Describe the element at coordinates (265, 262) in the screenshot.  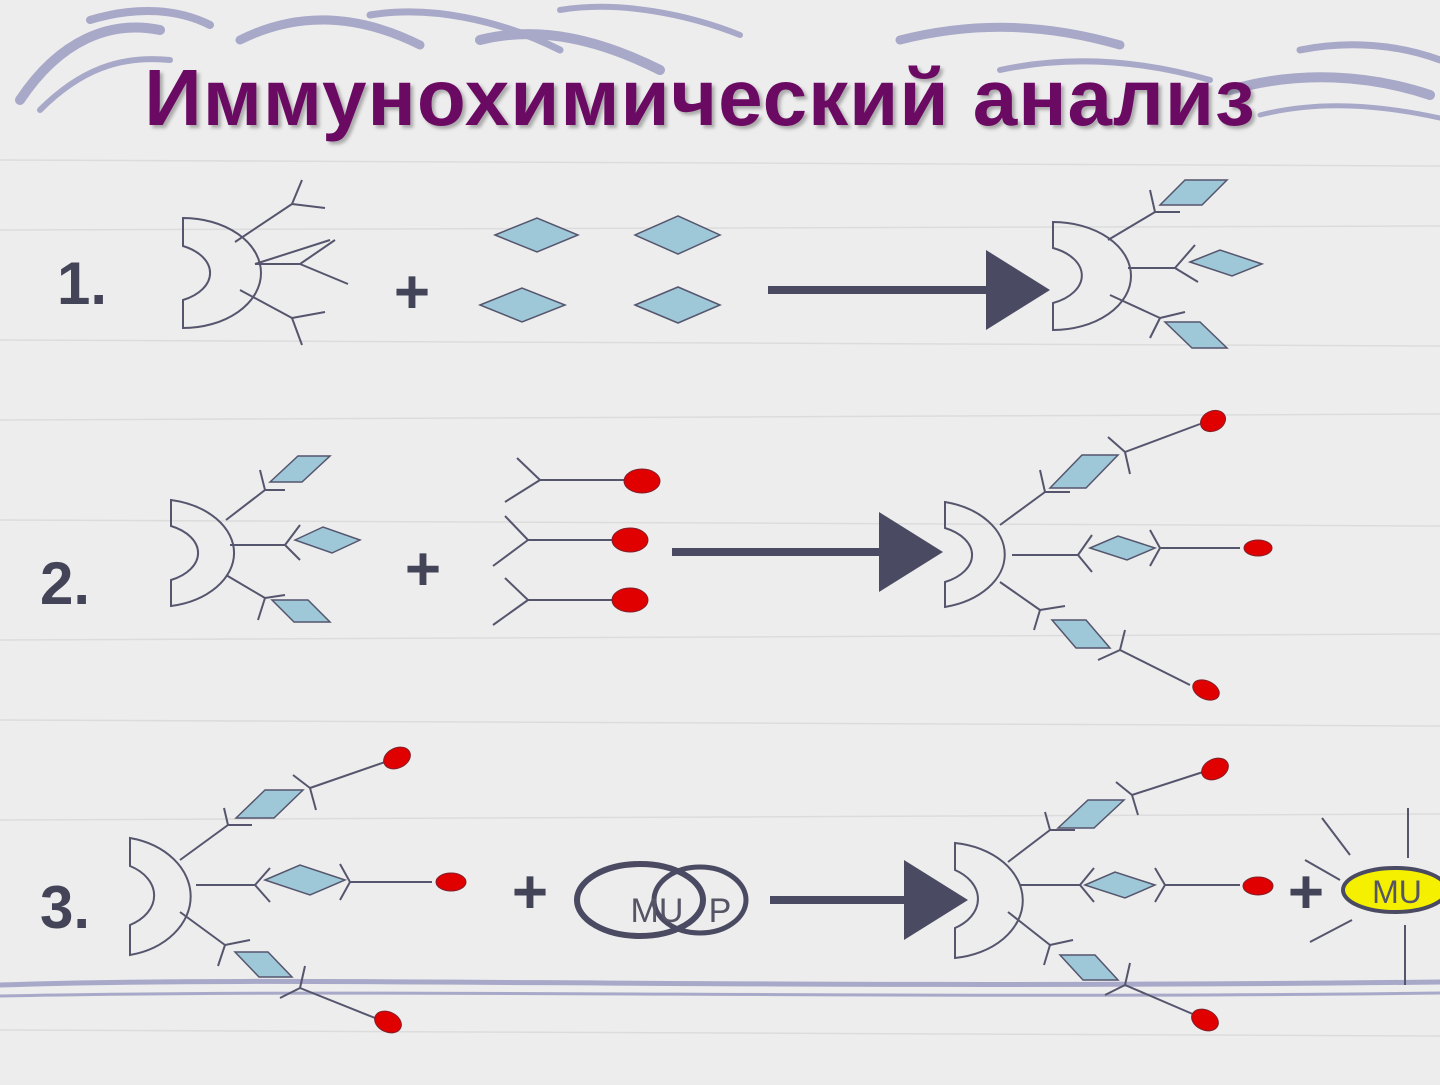
I see `solid-phase-antibody` at that location.